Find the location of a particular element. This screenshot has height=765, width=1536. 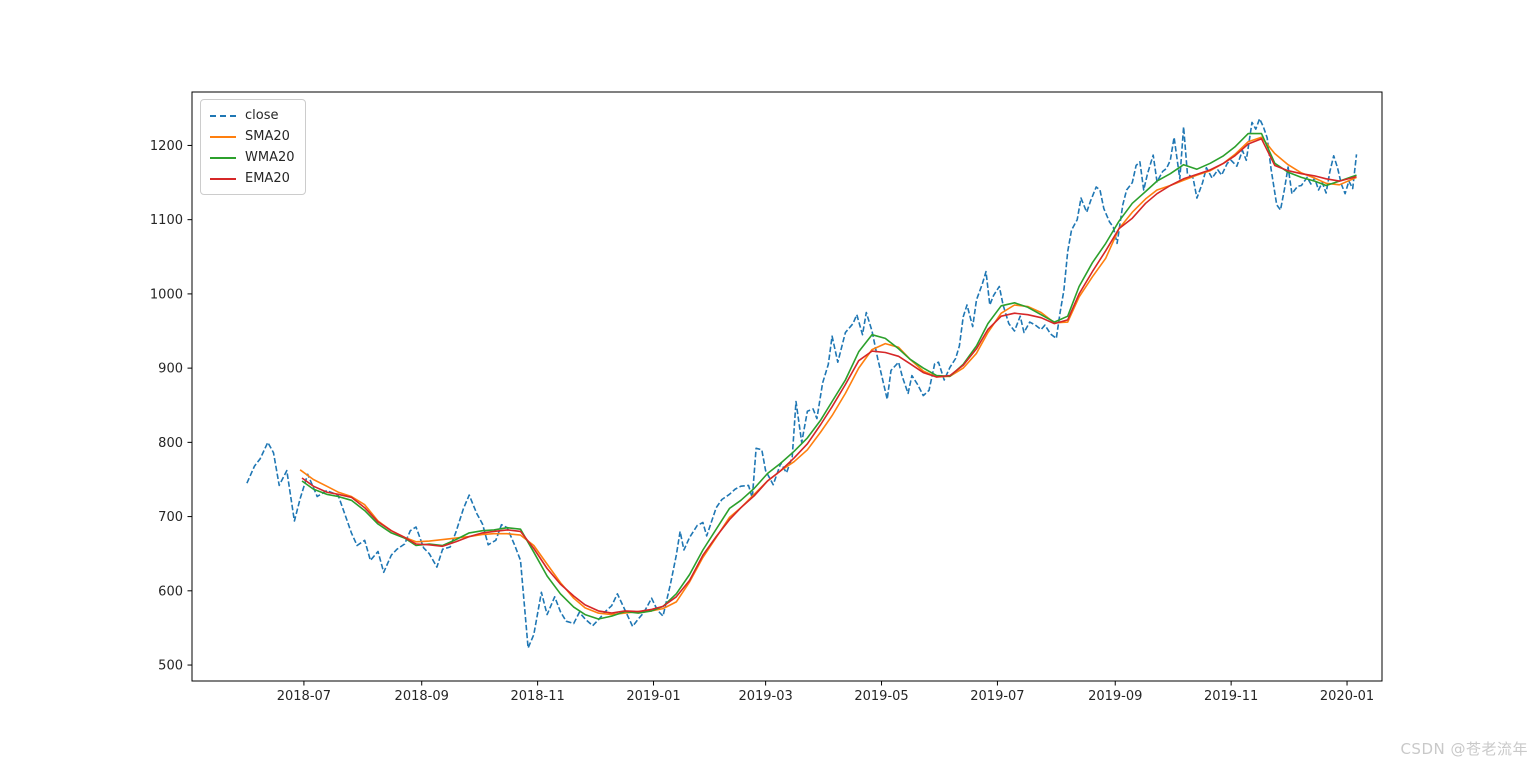

legend-label: WMA20 is located at coordinates (270, 157).